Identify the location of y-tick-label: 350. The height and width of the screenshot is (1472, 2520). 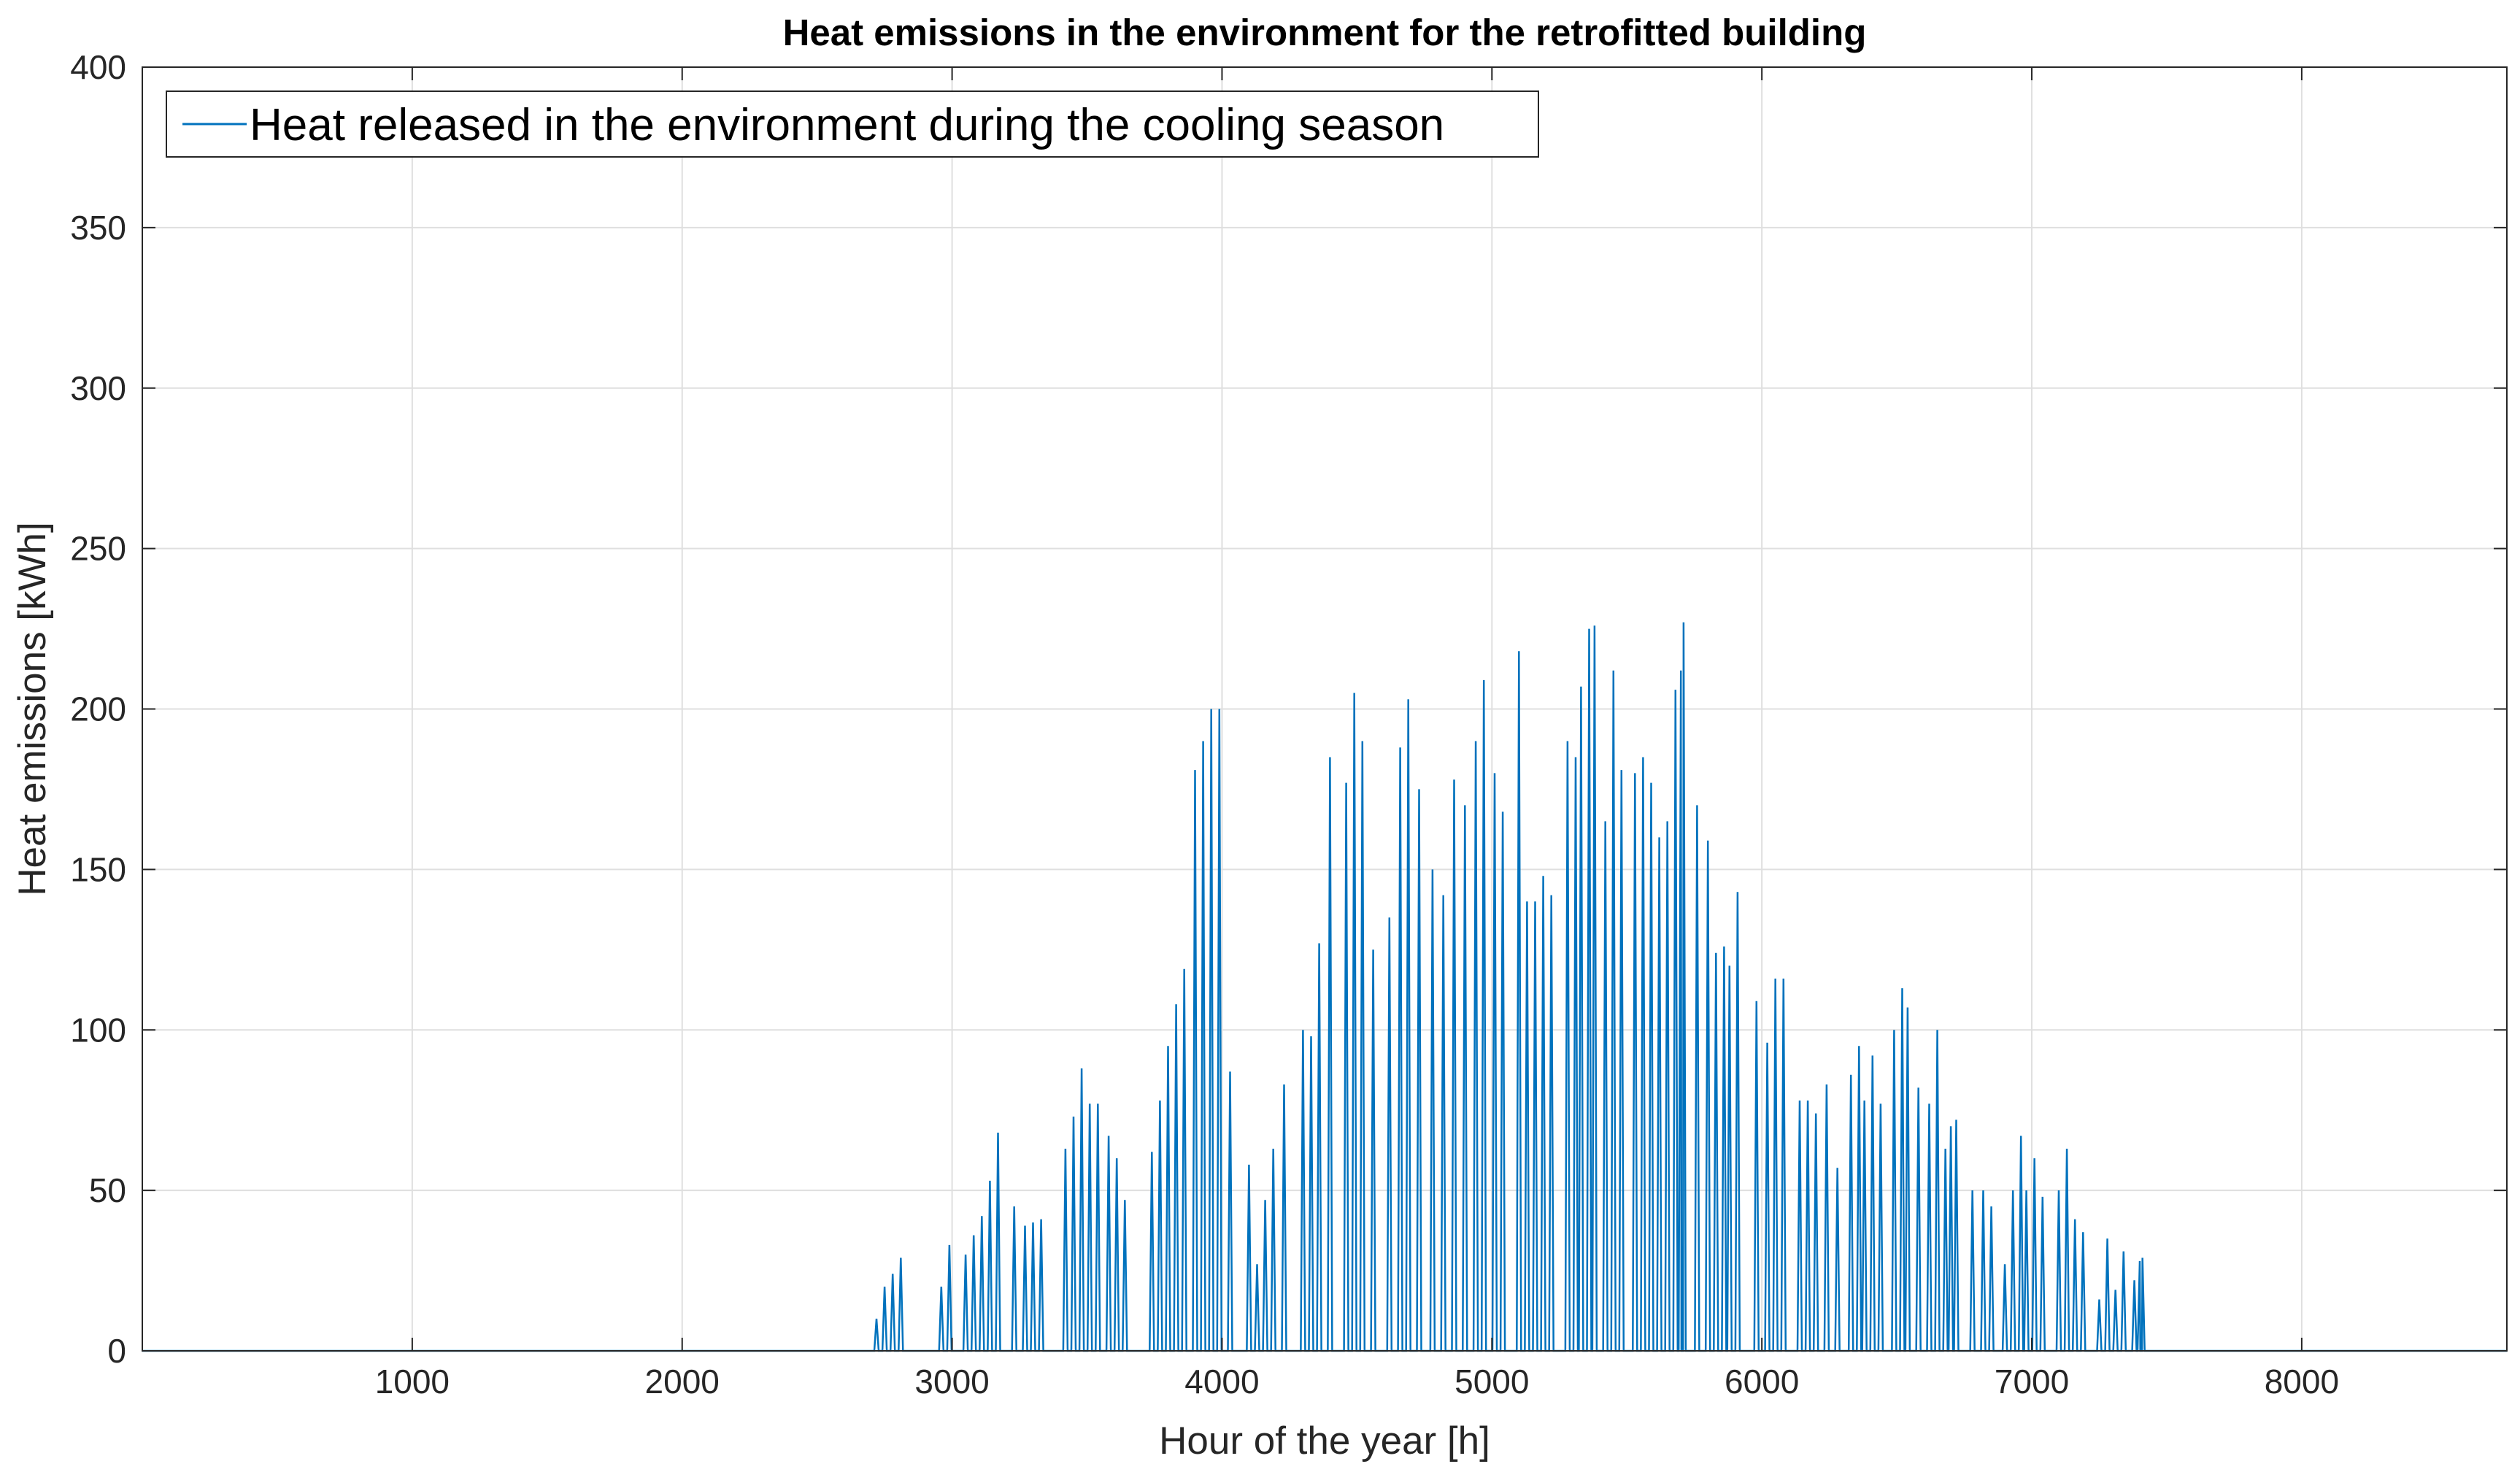
(98, 228).